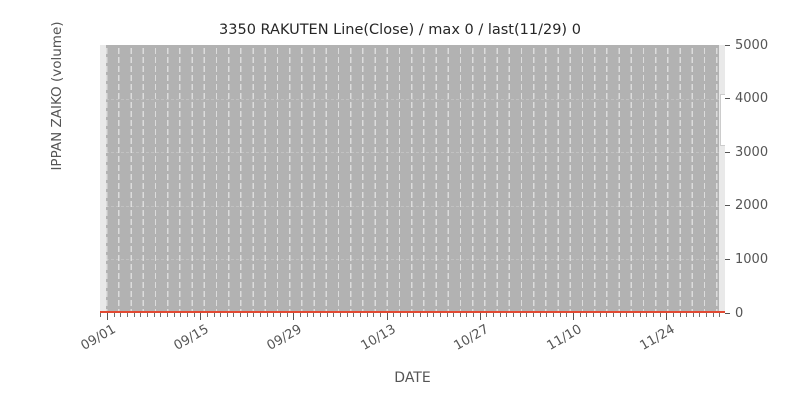 Image resolution: width=800 pixels, height=400 pixels. I want to click on x-axis-ticks, so click(412, 317).